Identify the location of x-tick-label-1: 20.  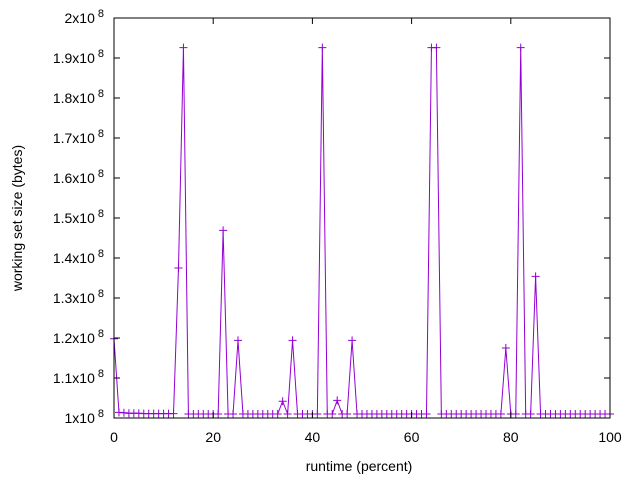
(213, 437).